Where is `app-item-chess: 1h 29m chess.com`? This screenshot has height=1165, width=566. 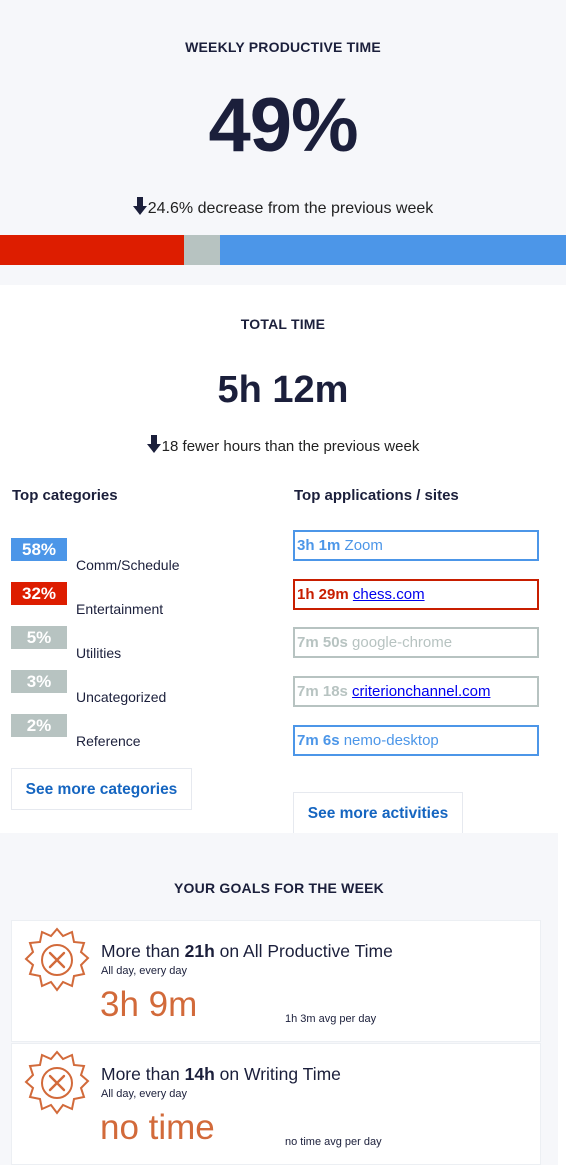 app-item-chess: 1h 29m chess.com is located at coordinates (416, 594).